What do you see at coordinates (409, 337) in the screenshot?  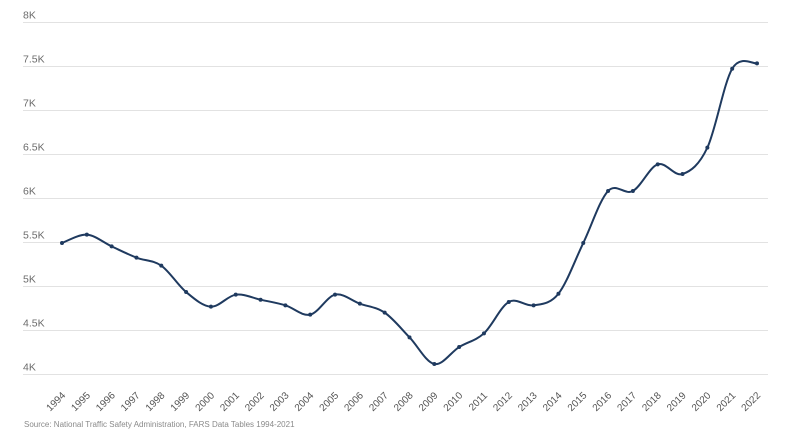 I see `data-point-2008` at bounding box center [409, 337].